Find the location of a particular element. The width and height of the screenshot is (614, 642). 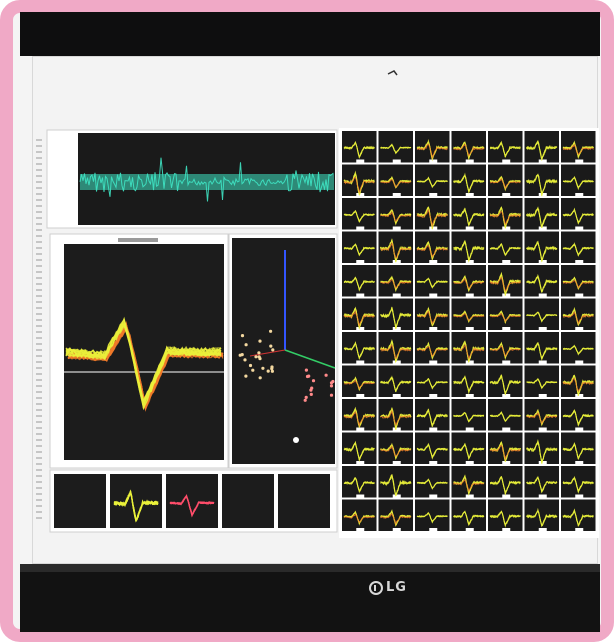

unit-waveform is located at coordinates (136, 506).